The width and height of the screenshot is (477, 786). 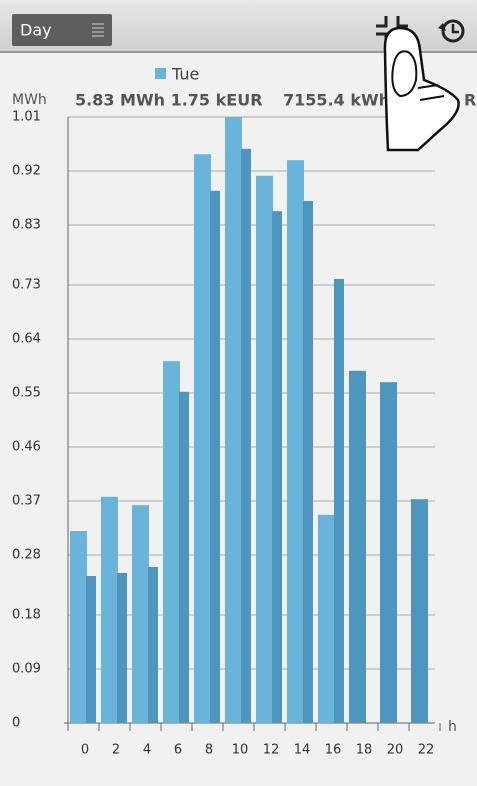 I want to click on y-tick-label: 1.01, so click(x=26, y=117).